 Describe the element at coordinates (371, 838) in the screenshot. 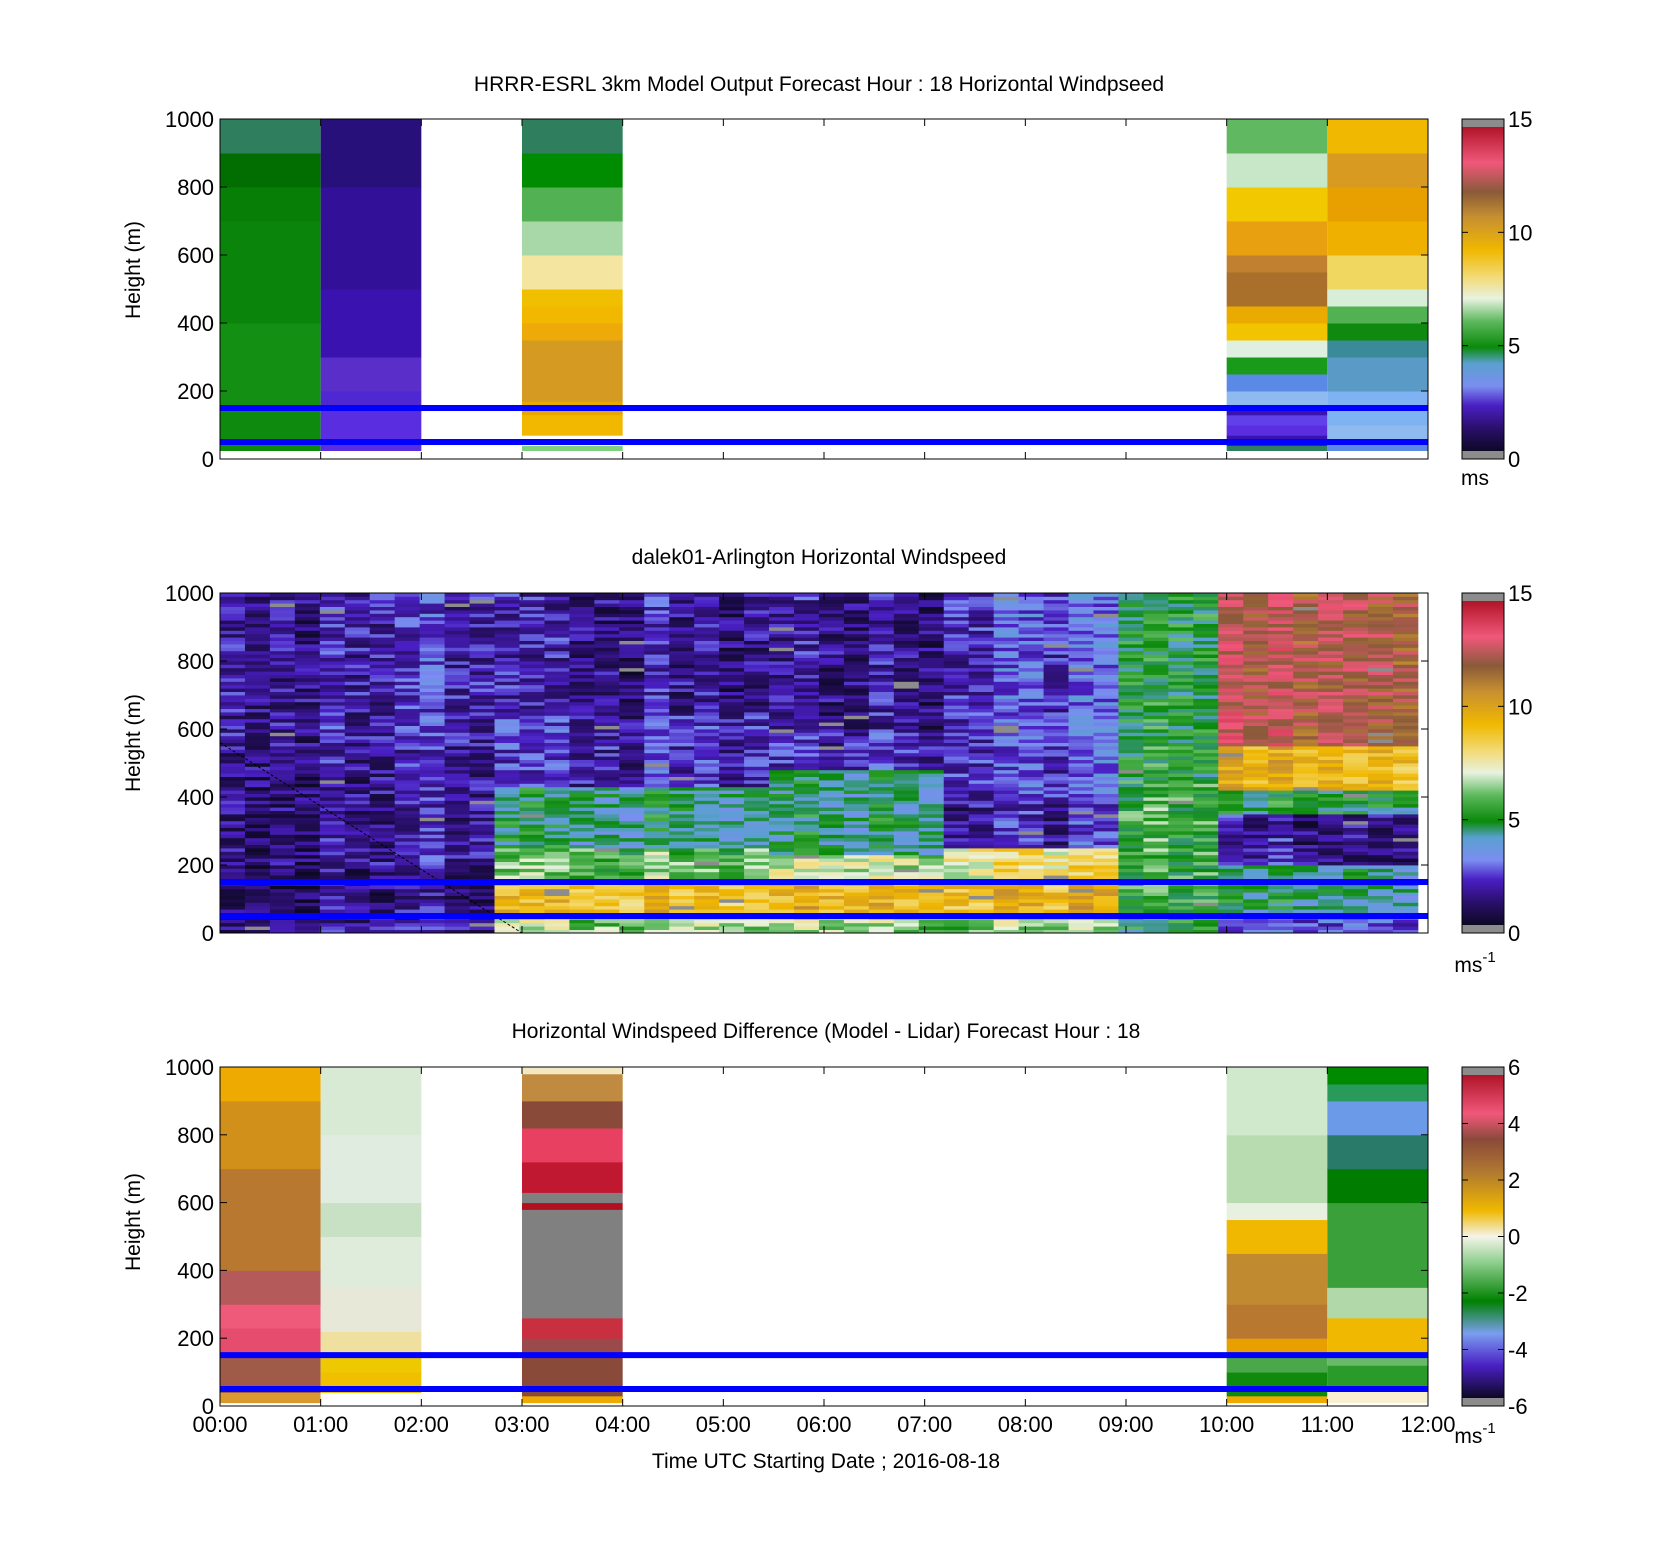

I see `range-guide-line` at that location.